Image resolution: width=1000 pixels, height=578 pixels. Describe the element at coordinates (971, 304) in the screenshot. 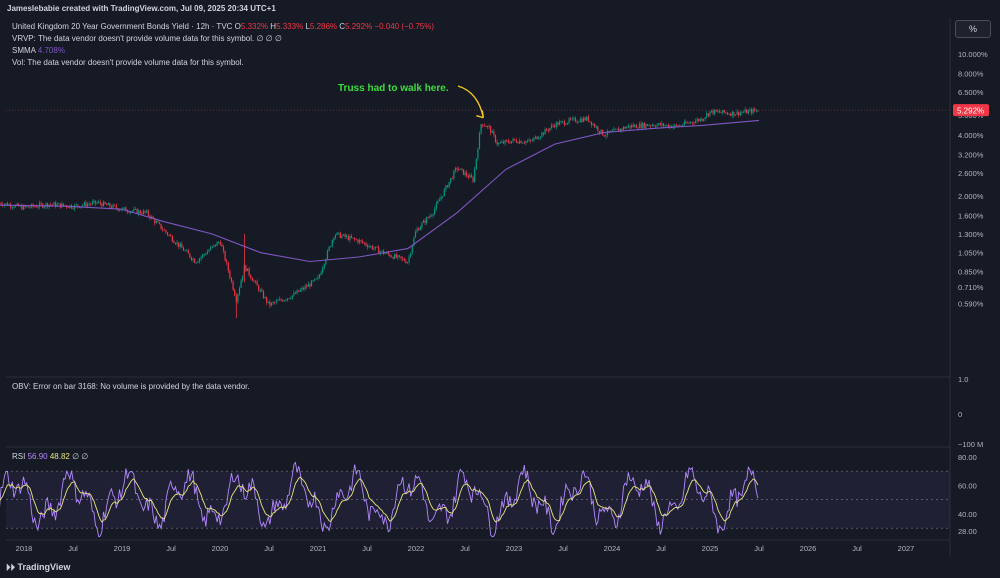

I see `price-tick-label: 0.590%` at that location.